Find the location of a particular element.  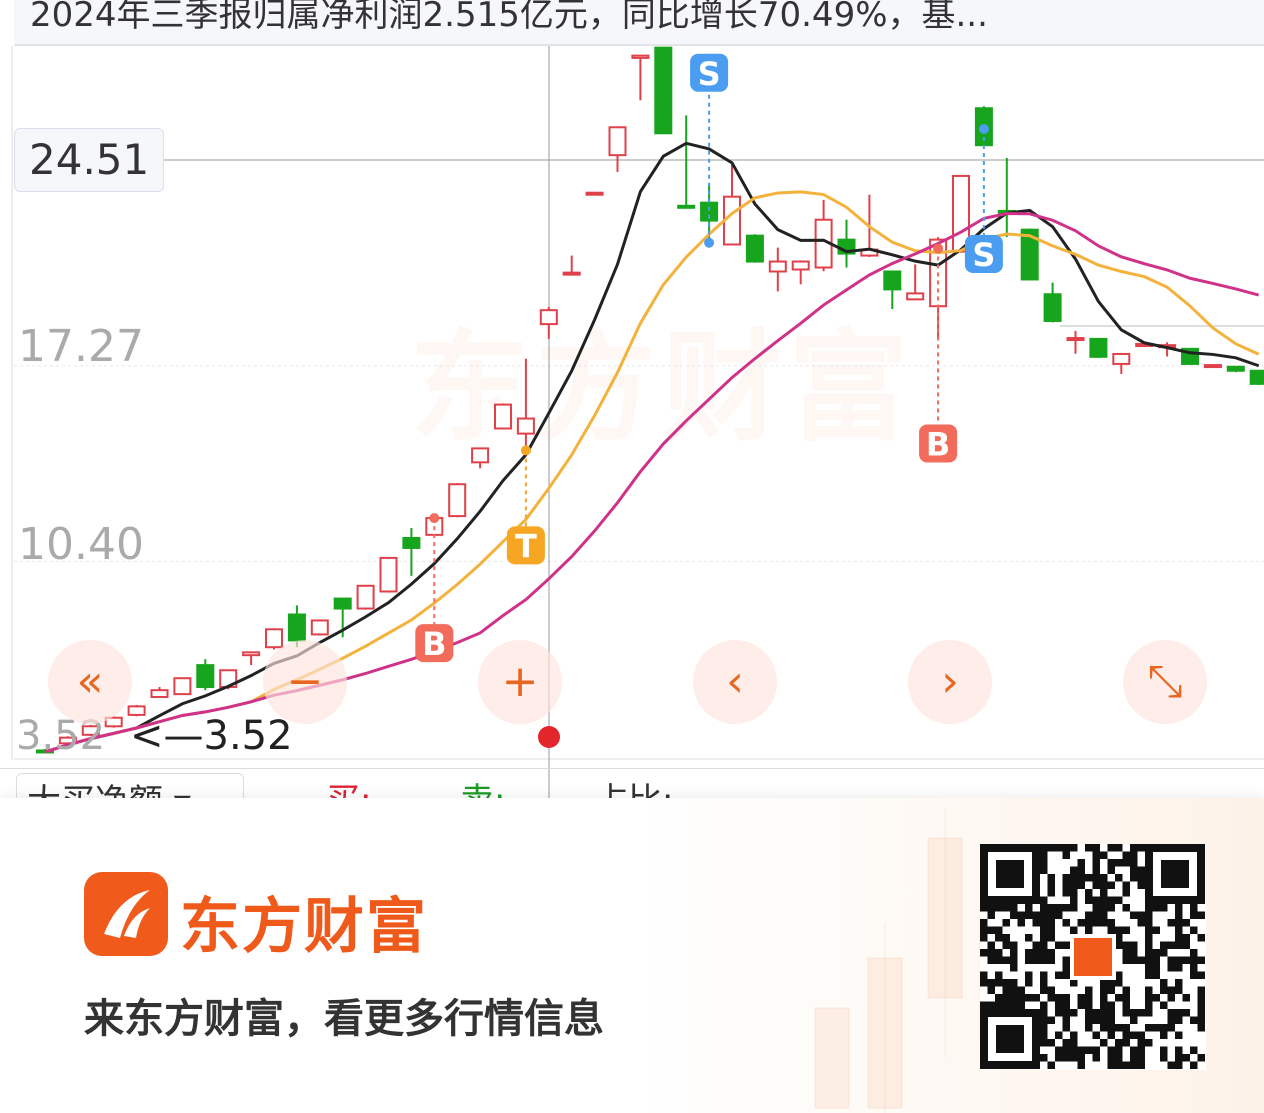

chevron-left-icon: ‹ is located at coordinates (735, 682).